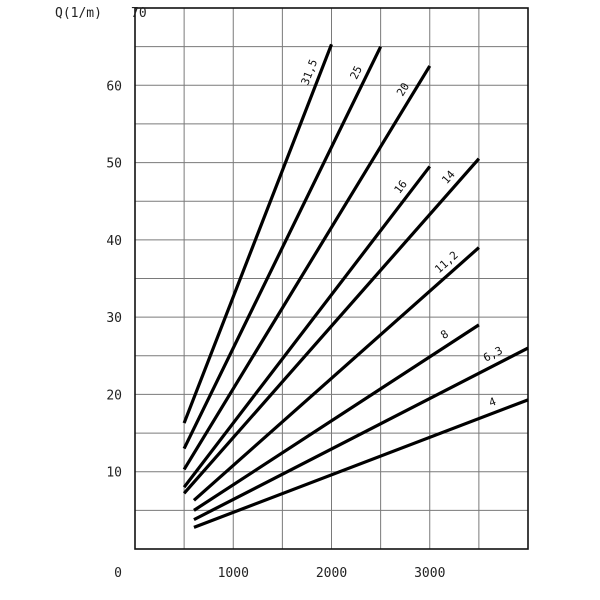 The width and height of the screenshot is (600, 600). Describe the element at coordinates (114, 318) in the screenshot. I see `y-tick-label: 30` at that location.